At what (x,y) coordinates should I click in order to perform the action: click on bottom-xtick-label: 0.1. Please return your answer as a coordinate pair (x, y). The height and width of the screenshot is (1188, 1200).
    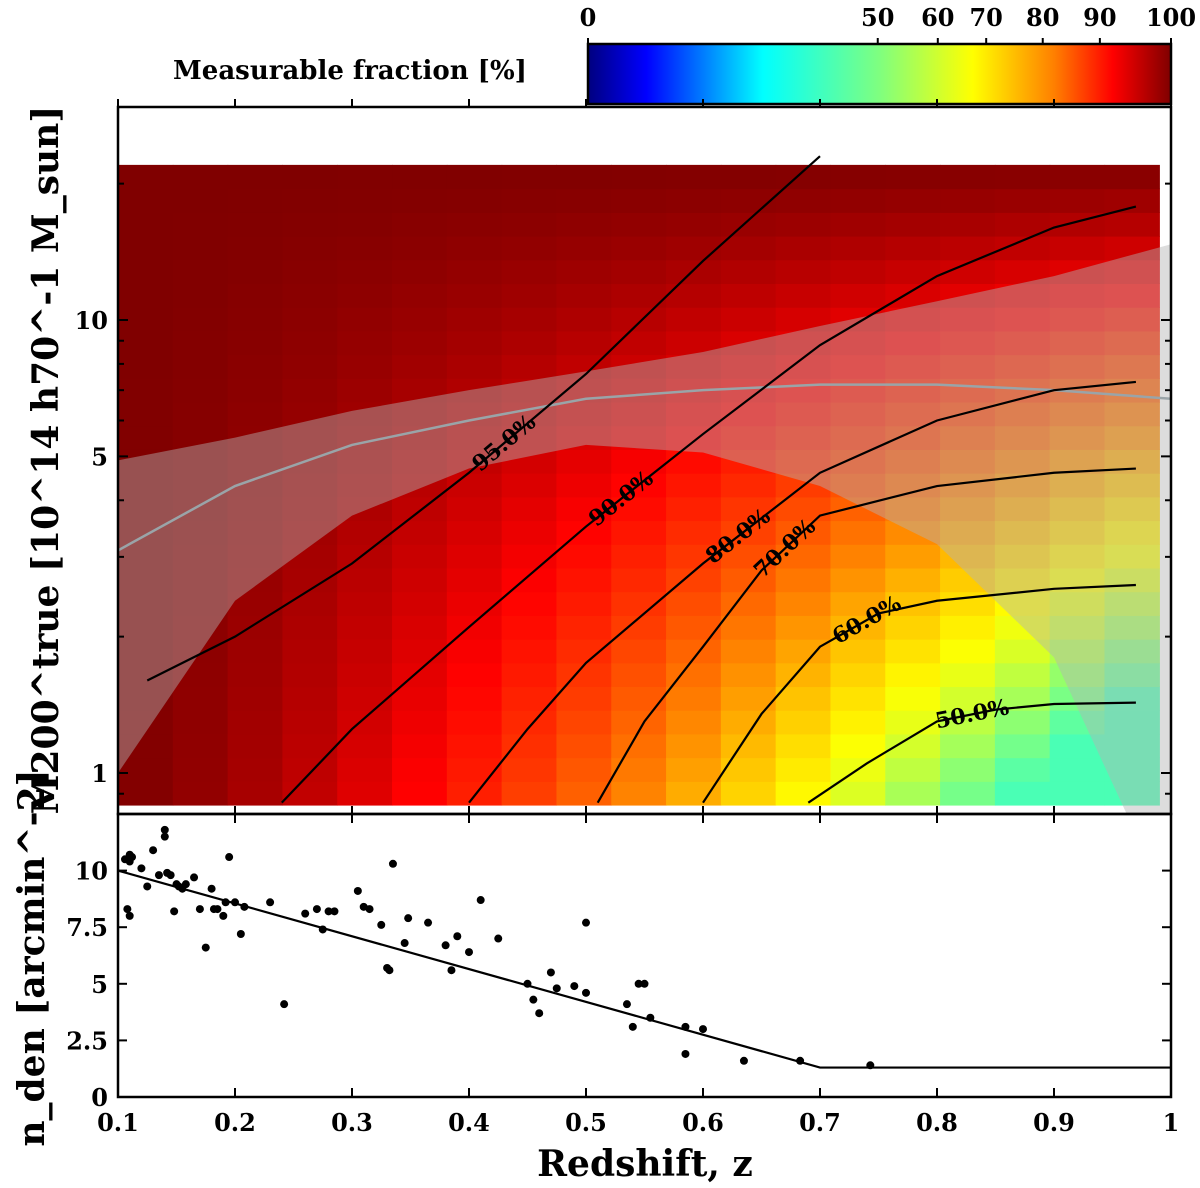
    Looking at the image, I should click on (118, 1122).